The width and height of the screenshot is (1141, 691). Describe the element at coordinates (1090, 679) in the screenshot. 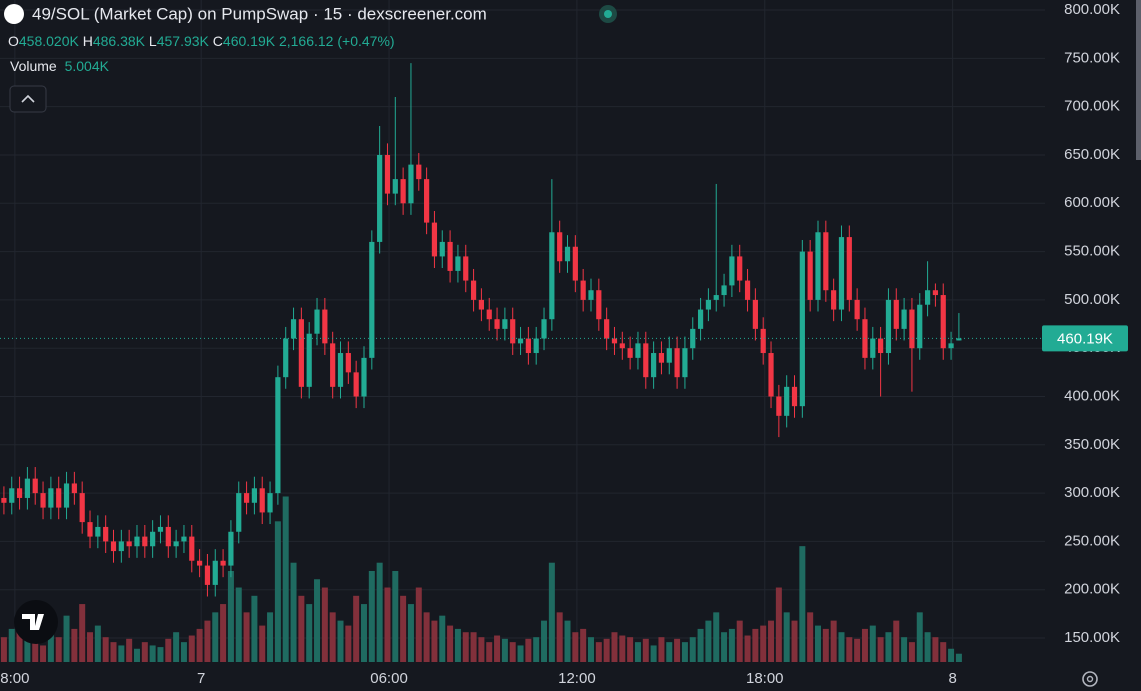

I see `settings-icon` at that location.